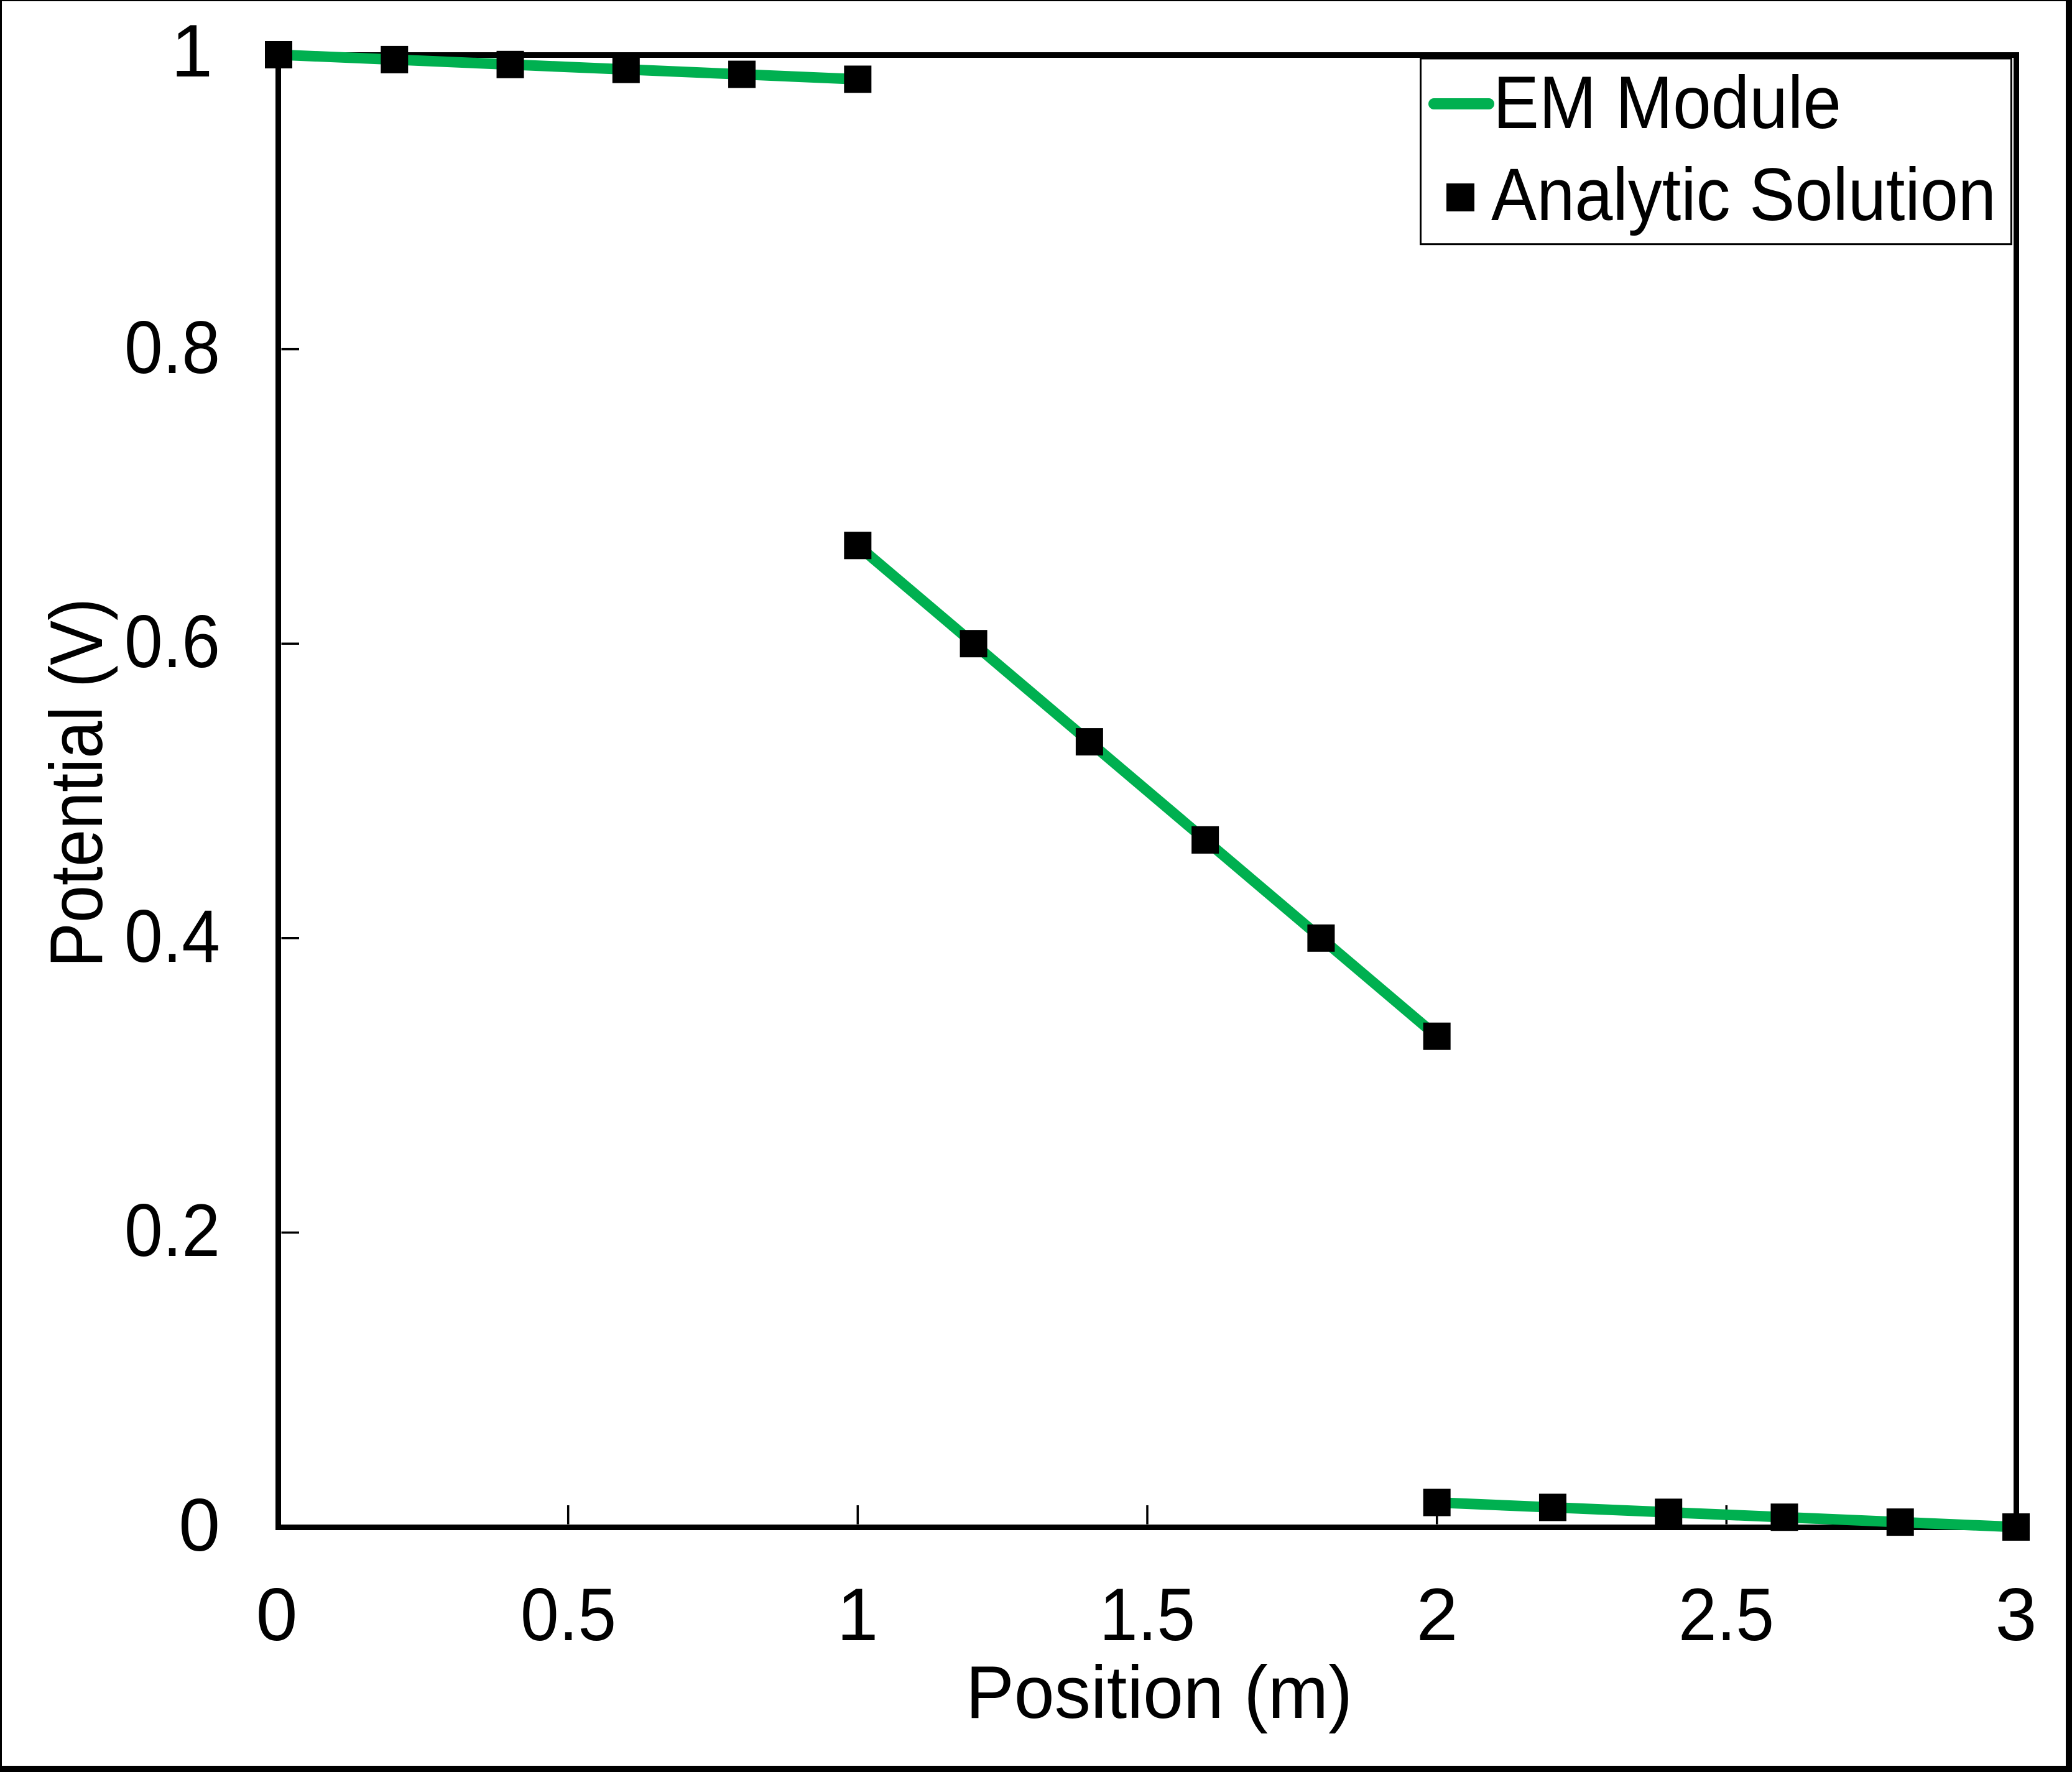  I want to click on svg-text: EM Module, so click(1667, 102).